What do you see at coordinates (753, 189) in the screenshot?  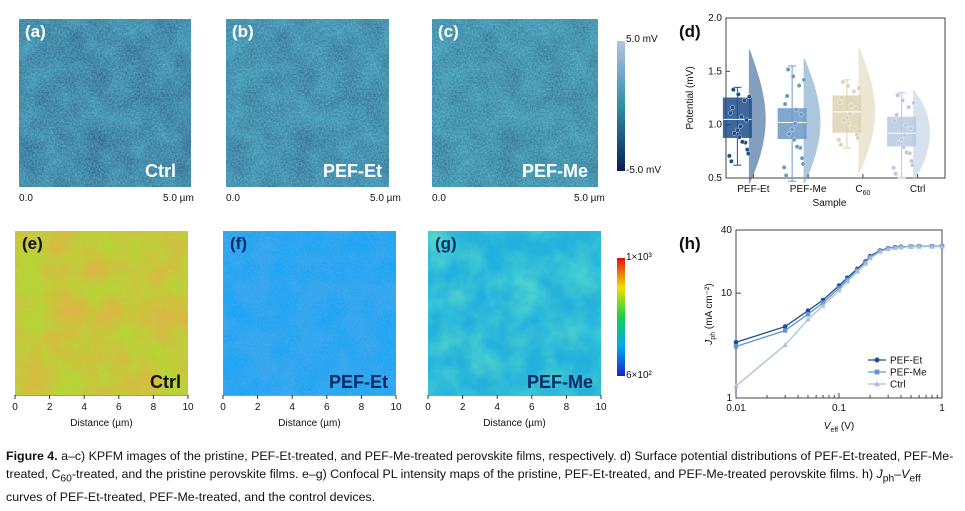 I see `x-tick-base: PEF-Et` at bounding box center [753, 189].